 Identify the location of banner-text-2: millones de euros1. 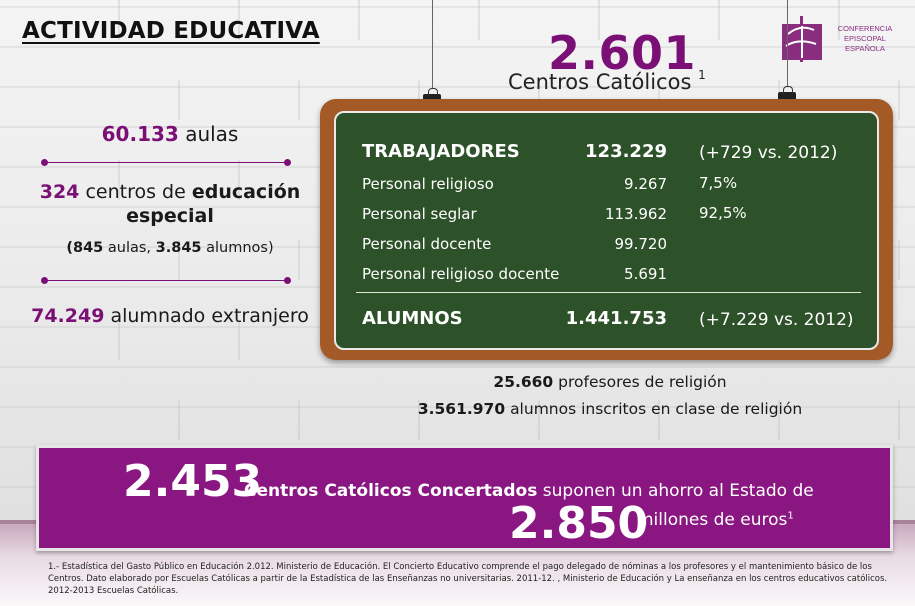
(715, 520).